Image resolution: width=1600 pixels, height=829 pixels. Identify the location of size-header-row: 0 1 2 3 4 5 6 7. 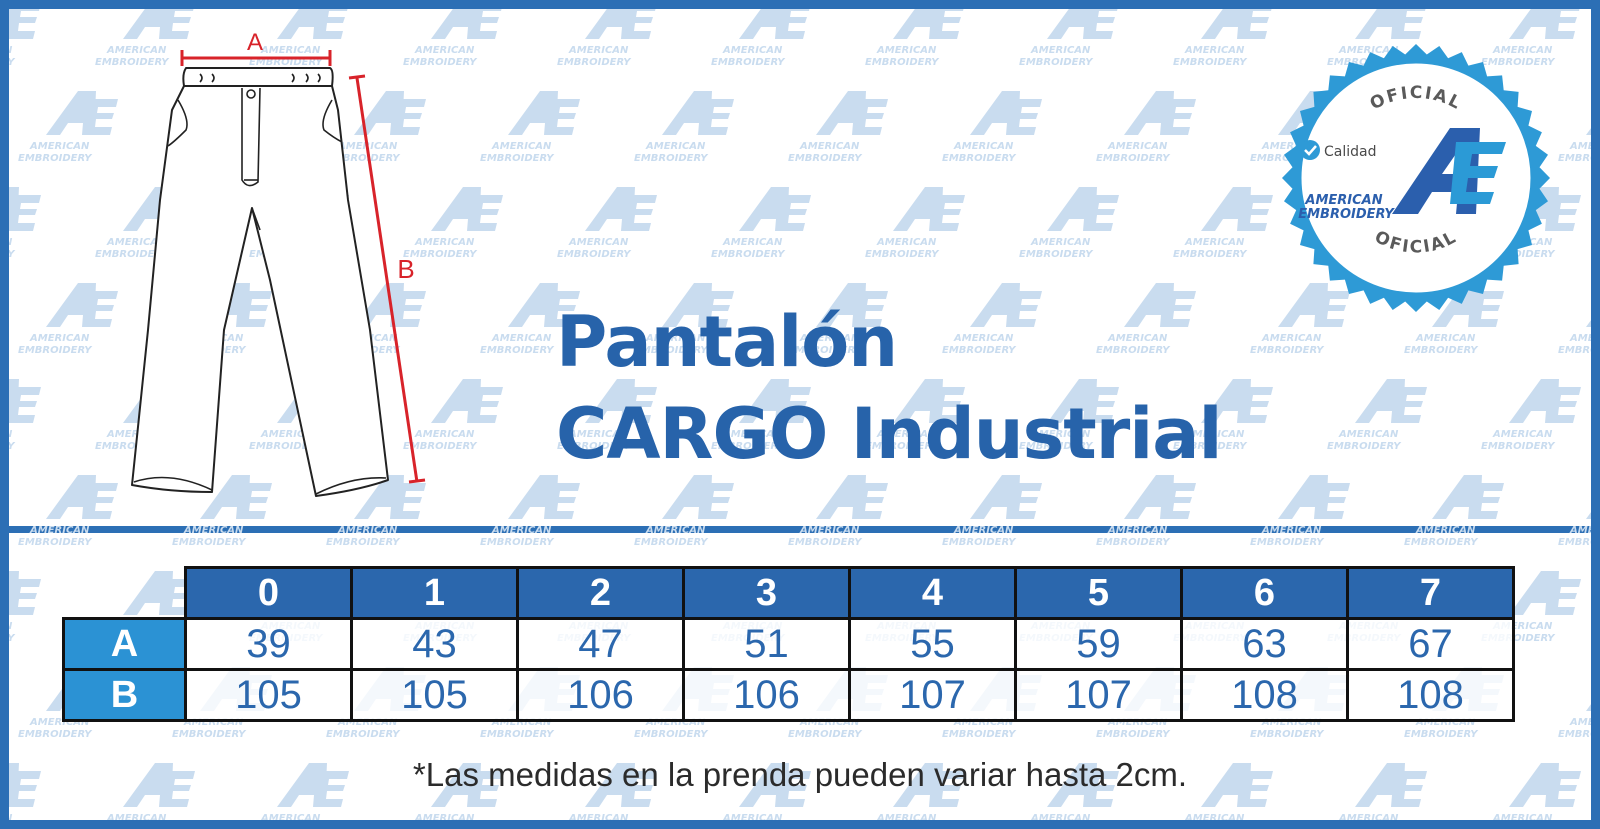
(789, 593).